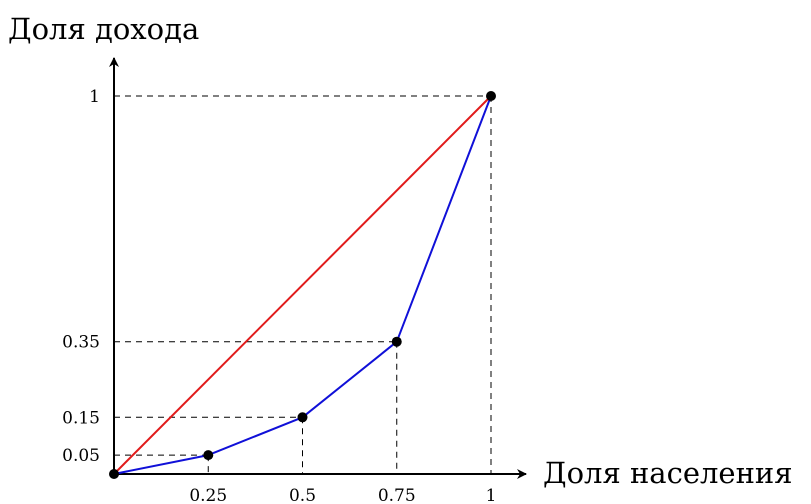 This screenshot has height=504, width=811. Describe the element at coordinates (491, 495) in the screenshot. I see `x-tick-label: 1` at that location.